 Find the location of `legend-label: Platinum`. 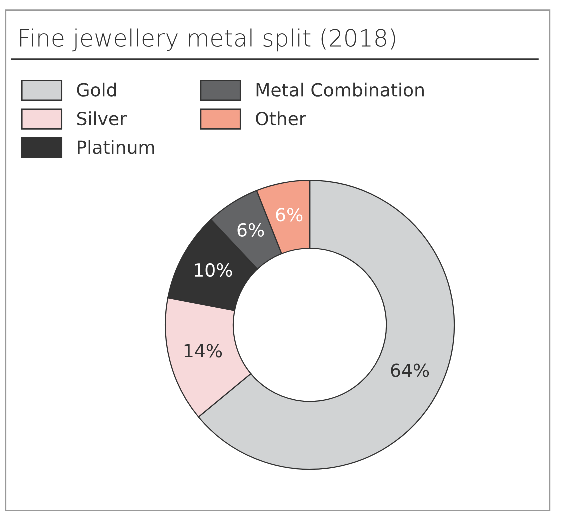

legend-label: Platinum is located at coordinates (116, 147).